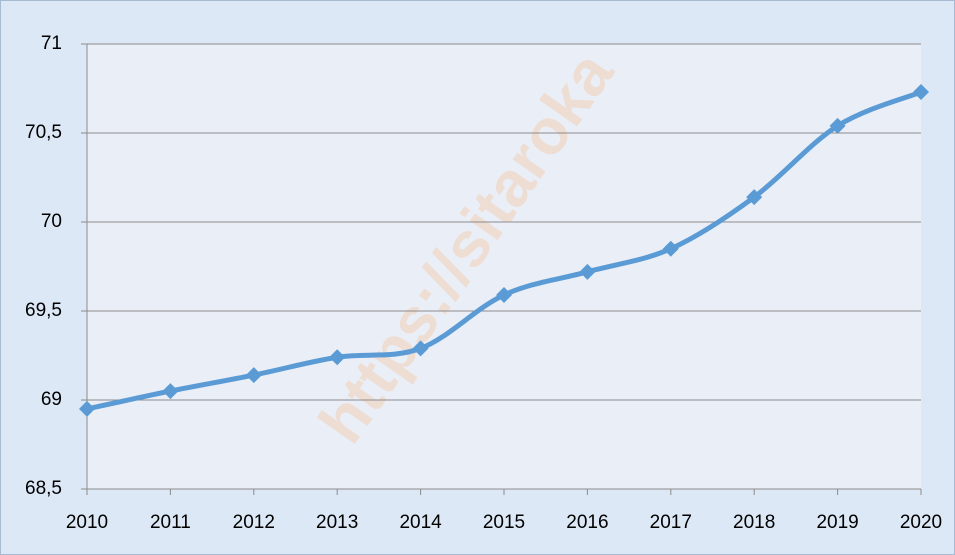 This screenshot has height=555, width=955. Describe the element at coordinates (671, 522) in the screenshot. I see `x-tick-label: 2017` at that location.